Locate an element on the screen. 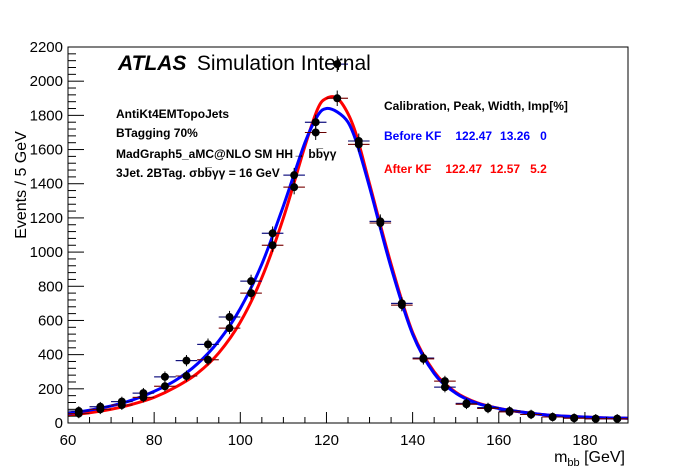 This screenshot has width=696, height=472. y-tick-label: 400 is located at coordinates (50, 355).